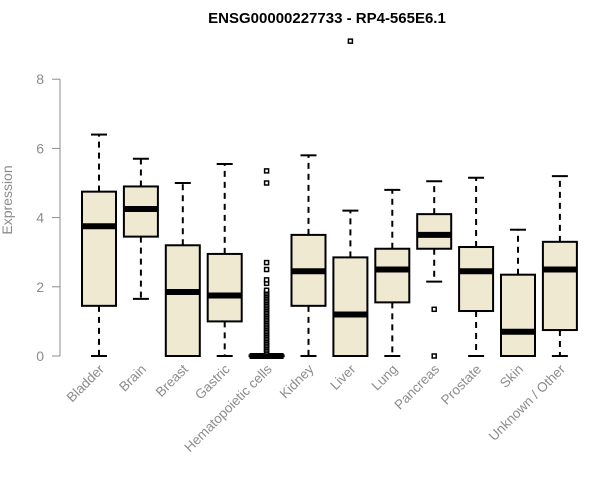 The width and height of the screenshot is (600, 500). I want to click on box-breast, so click(182, 269).